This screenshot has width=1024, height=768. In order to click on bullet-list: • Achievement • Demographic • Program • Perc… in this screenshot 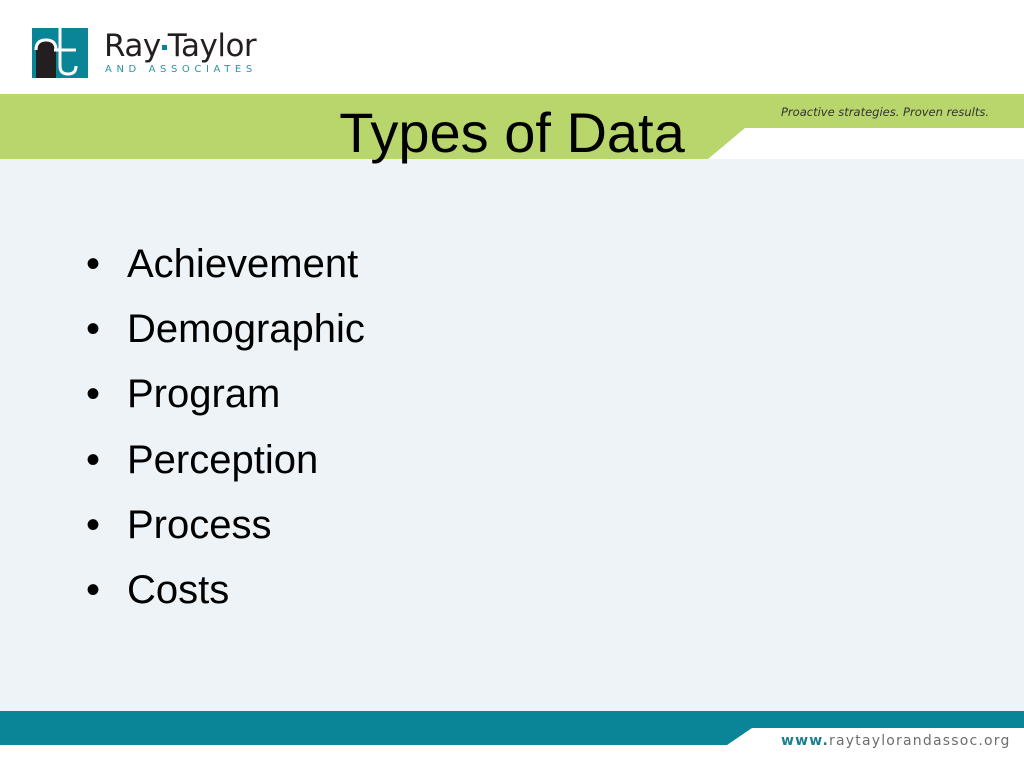, I will do `click(225, 427)`.